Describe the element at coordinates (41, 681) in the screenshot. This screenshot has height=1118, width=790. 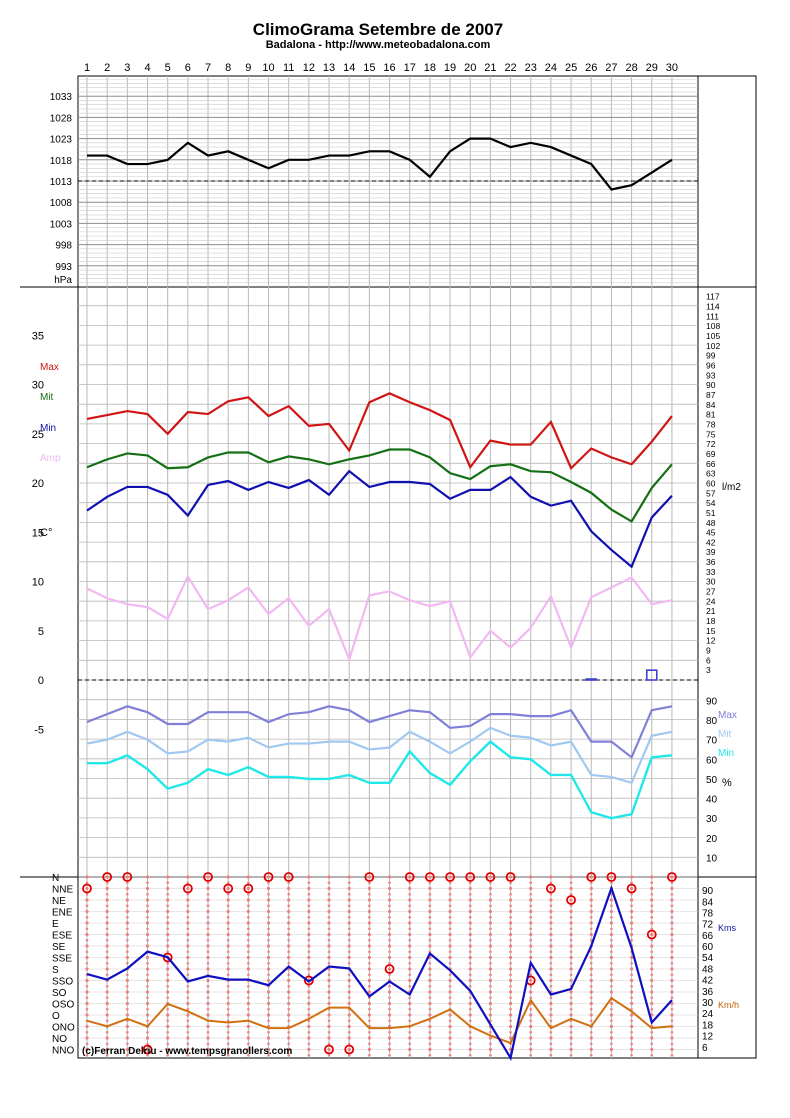
I see `temp-tick-label: 0` at that location.